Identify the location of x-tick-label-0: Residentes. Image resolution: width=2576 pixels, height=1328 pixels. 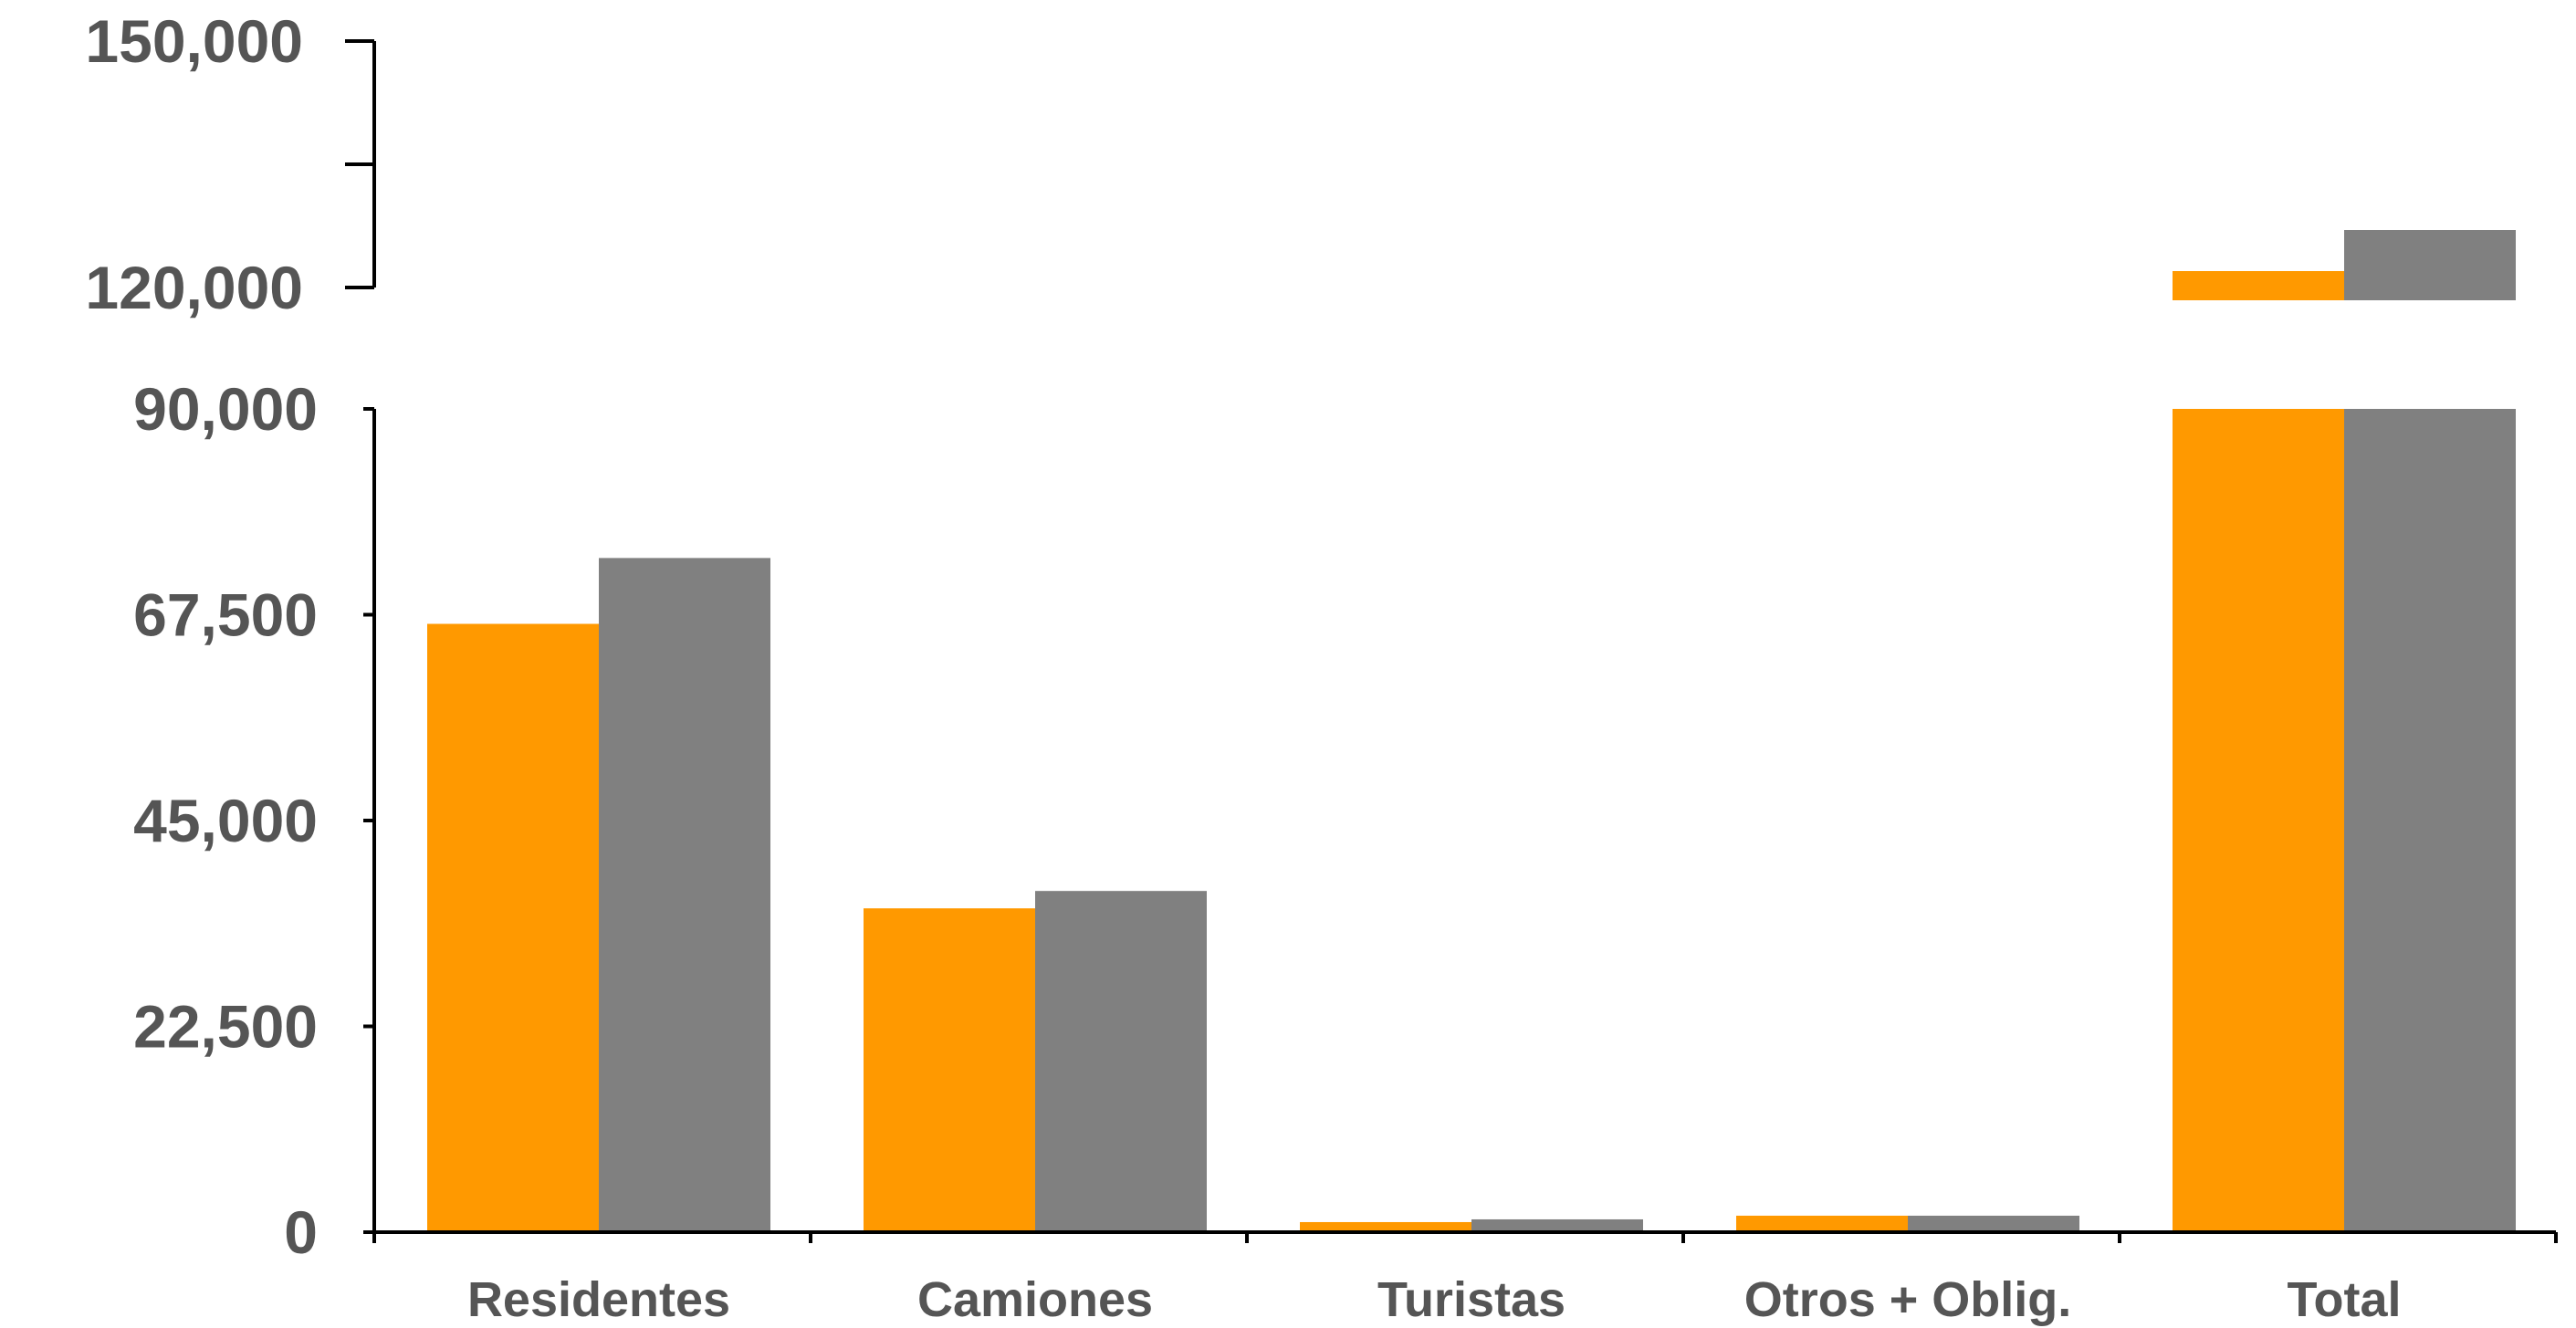
(599, 1299).